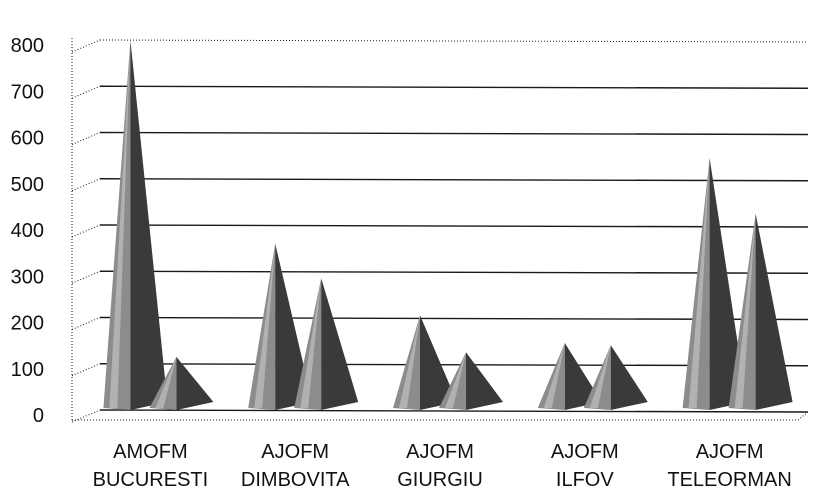 Image resolution: width=823 pixels, height=493 pixels. What do you see at coordinates (699, 282) in the screenshot?
I see `pyramid-4-0-highlight` at bounding box center [699, 282].